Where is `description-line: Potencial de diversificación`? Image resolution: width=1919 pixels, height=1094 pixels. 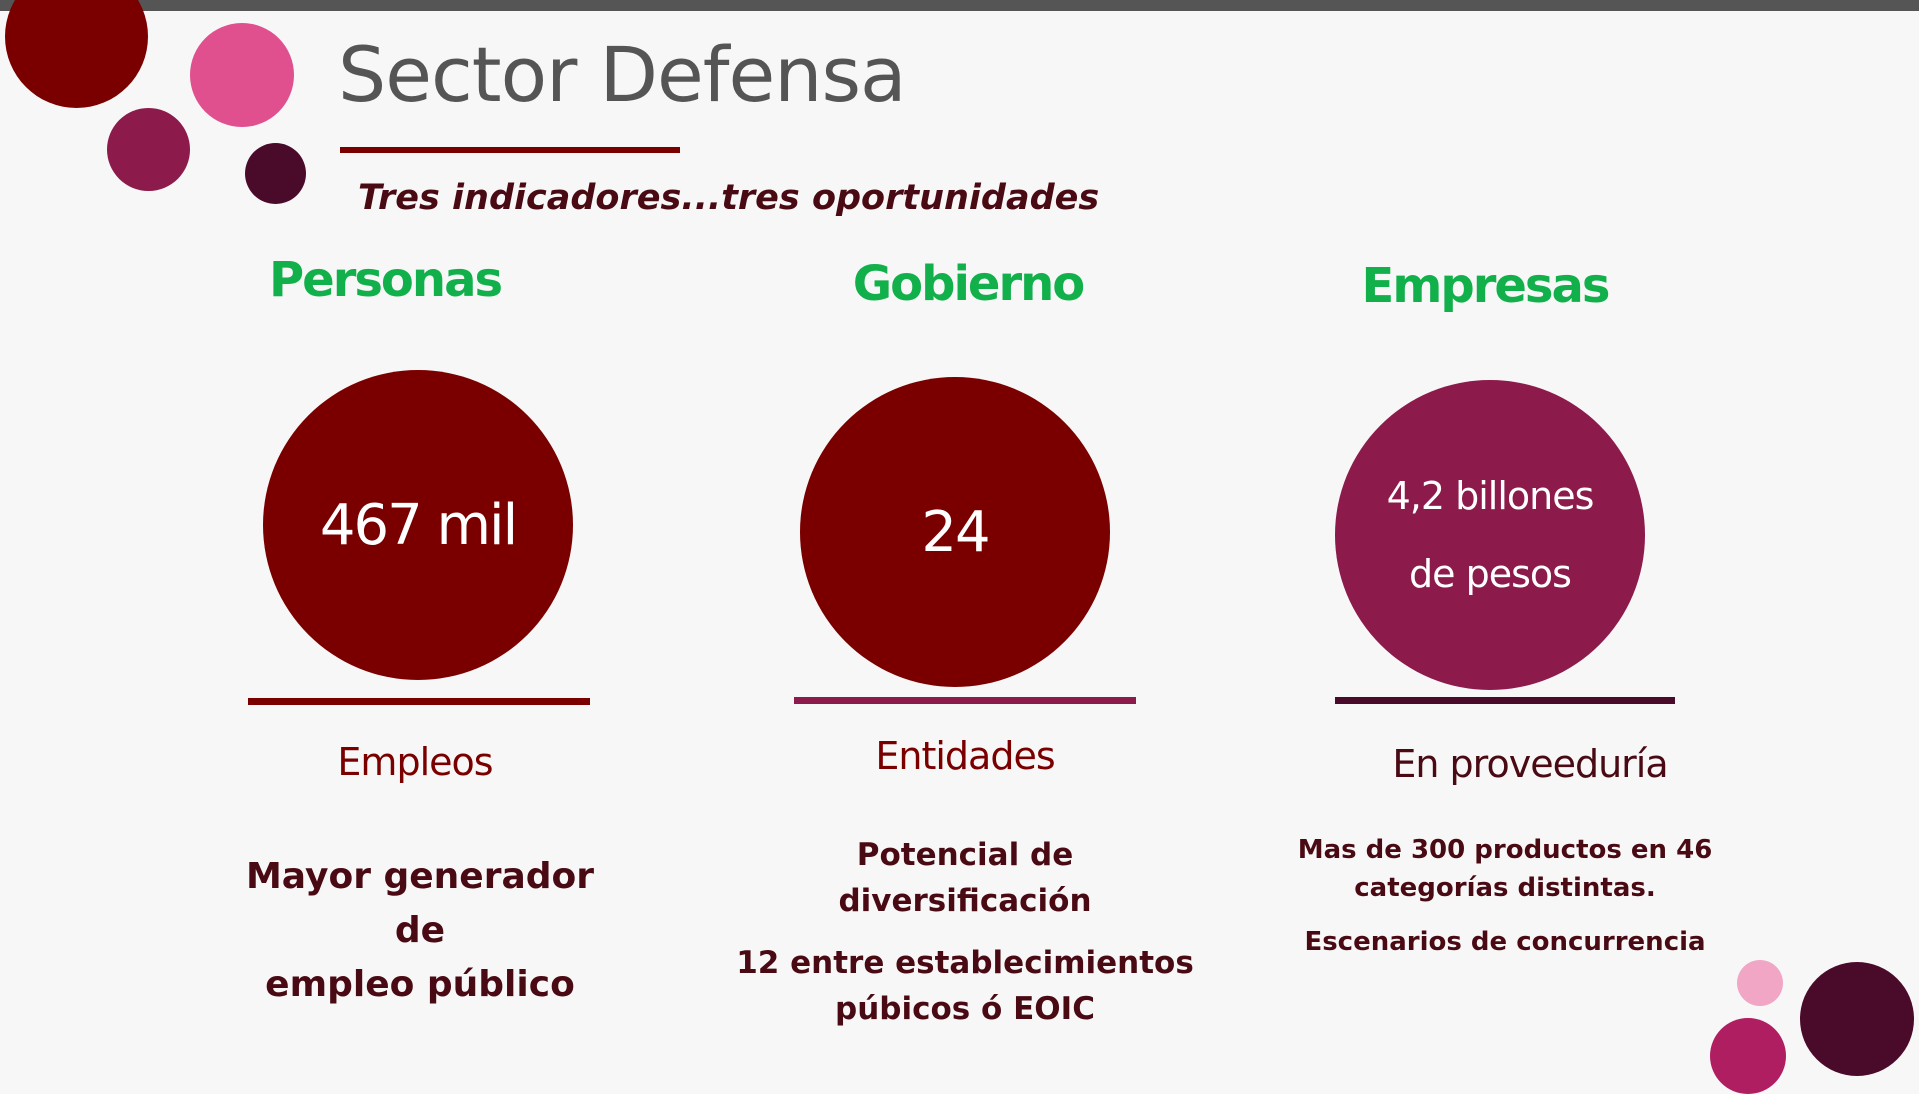
description-line: Potencial de diversificación is located at coordinates (965, 878).